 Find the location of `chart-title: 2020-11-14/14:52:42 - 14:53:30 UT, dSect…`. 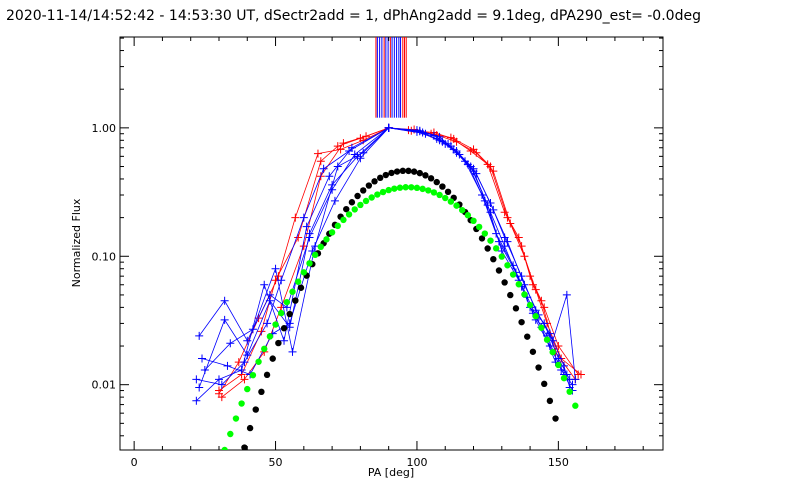

chart-title: 2020-11-14/14:52:42 - 14:53:30 UT, dSect… is located at coordinates (353, 16).